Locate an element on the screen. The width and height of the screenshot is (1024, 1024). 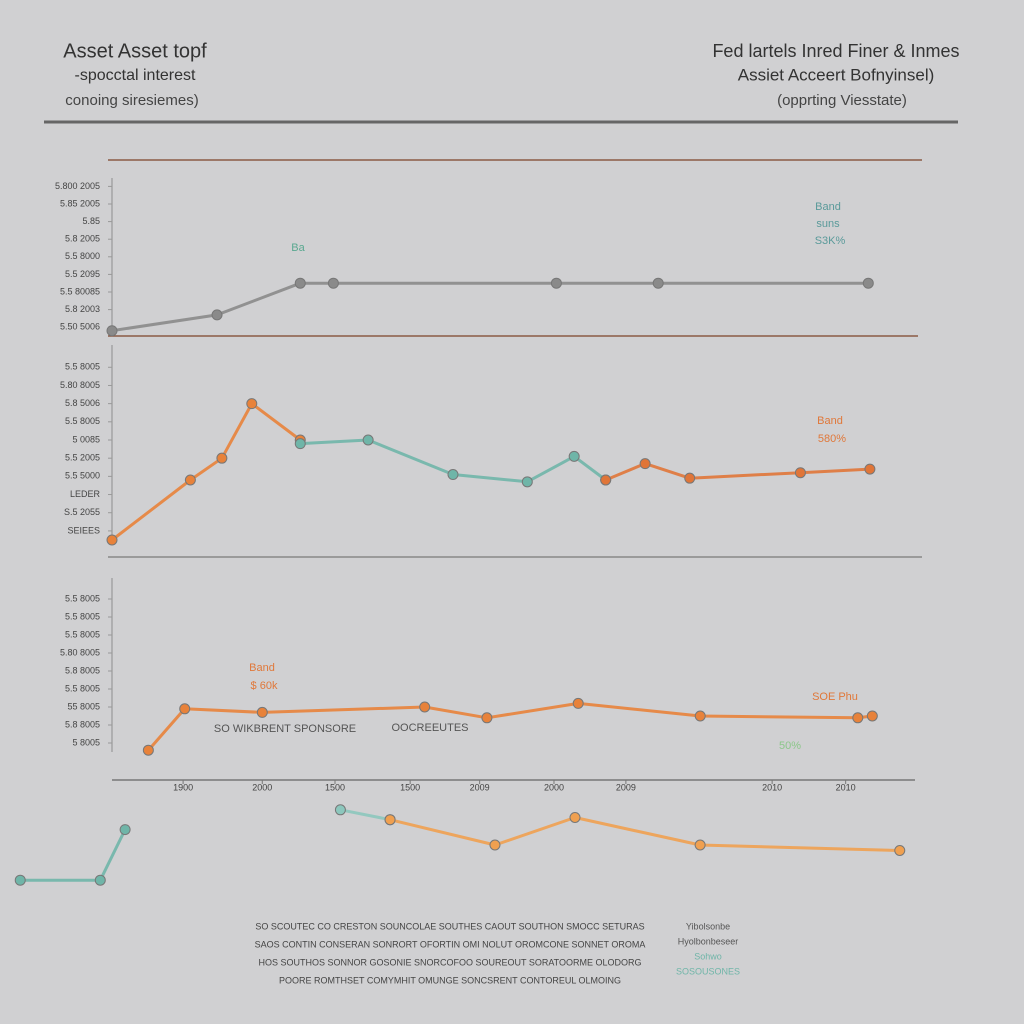
header-note: conoing siresiemes) is located at coordinates (131, 100).